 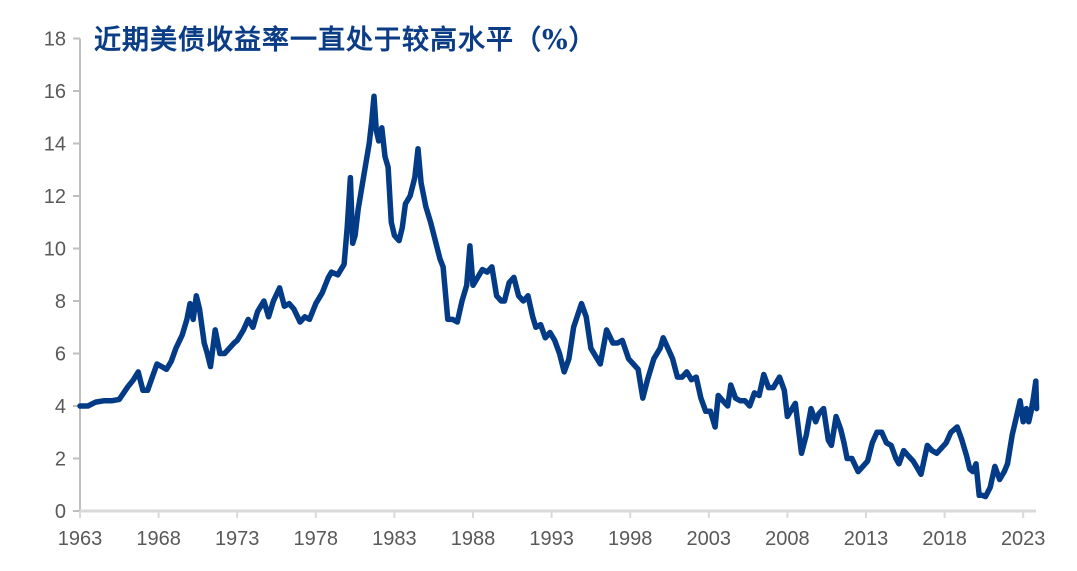 What do you see at coordinates (80, 539) in the screenshot?
I see `x-tick-label: 1963` at bounding box center [80, 539].